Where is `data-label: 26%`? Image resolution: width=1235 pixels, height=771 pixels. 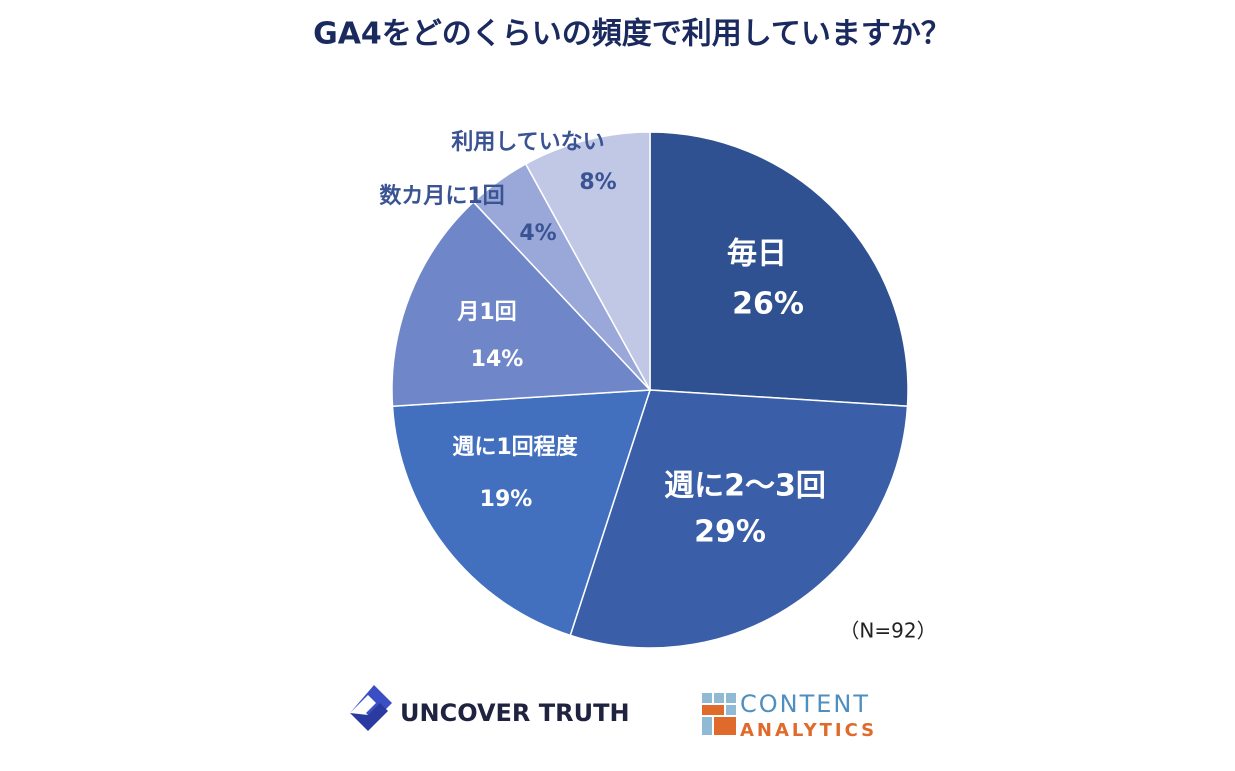
data-label: 26% is located at coordinates (768, 304).